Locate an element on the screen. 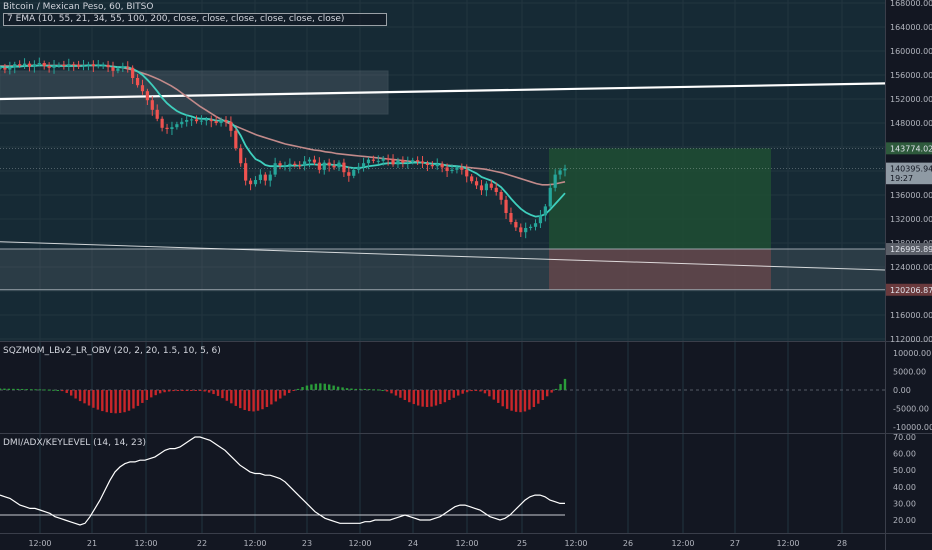 Image resolution: width=932 pixels, height=550 pixels. time-tick-label: 25 is located at coordinates (522, 543).